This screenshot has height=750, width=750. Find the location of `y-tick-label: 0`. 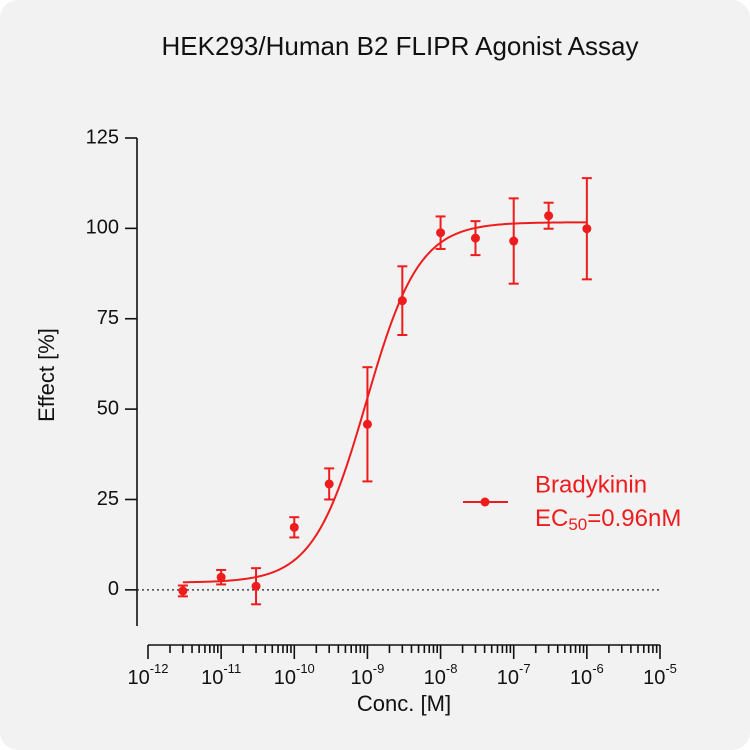

y-tick-label: 0 is located at coordinates (113, 589).